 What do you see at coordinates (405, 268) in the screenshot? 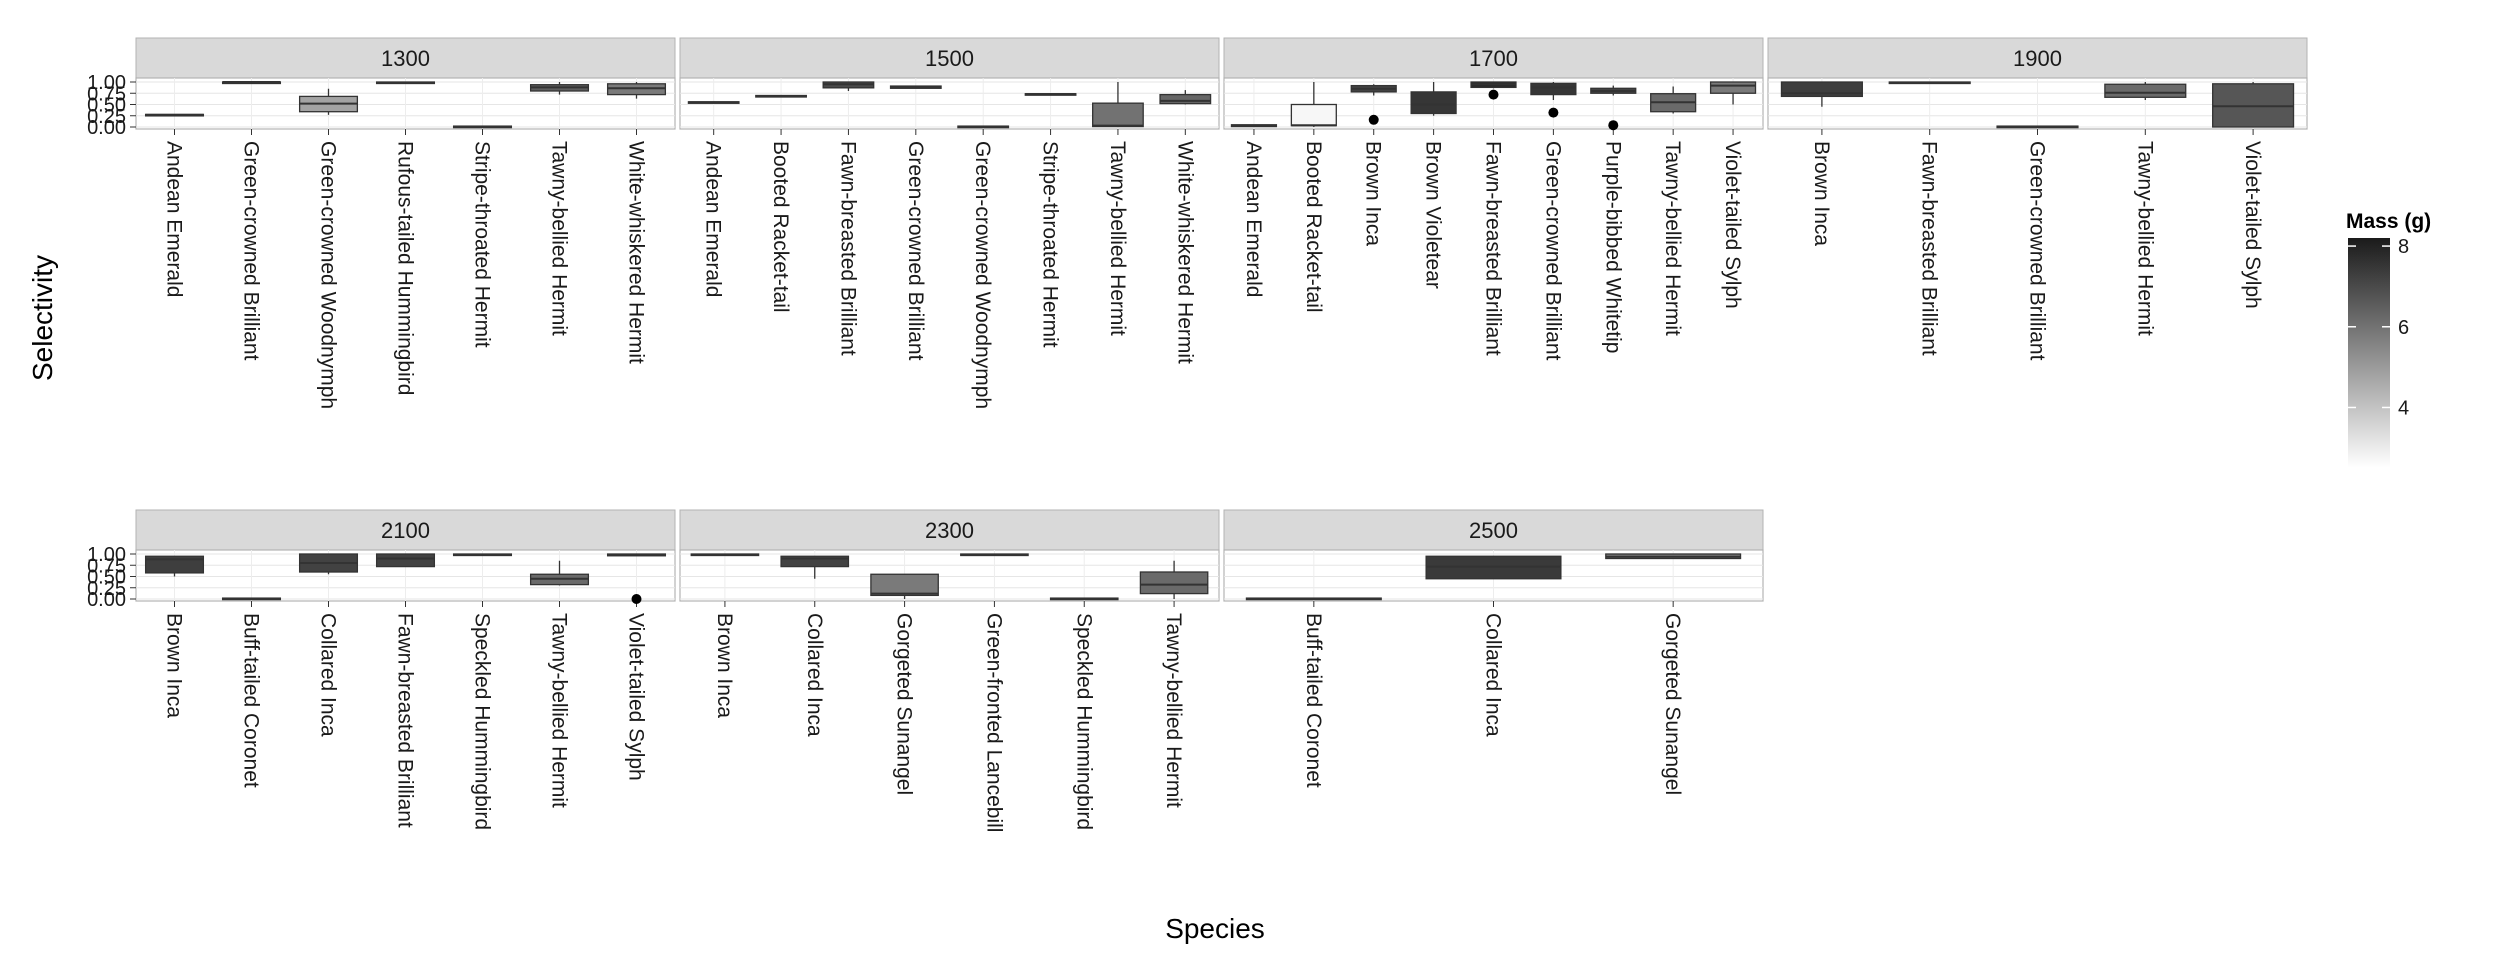
I see `species-label: Rufous-tailed Hummingbird` at bounding box center [405, 268].